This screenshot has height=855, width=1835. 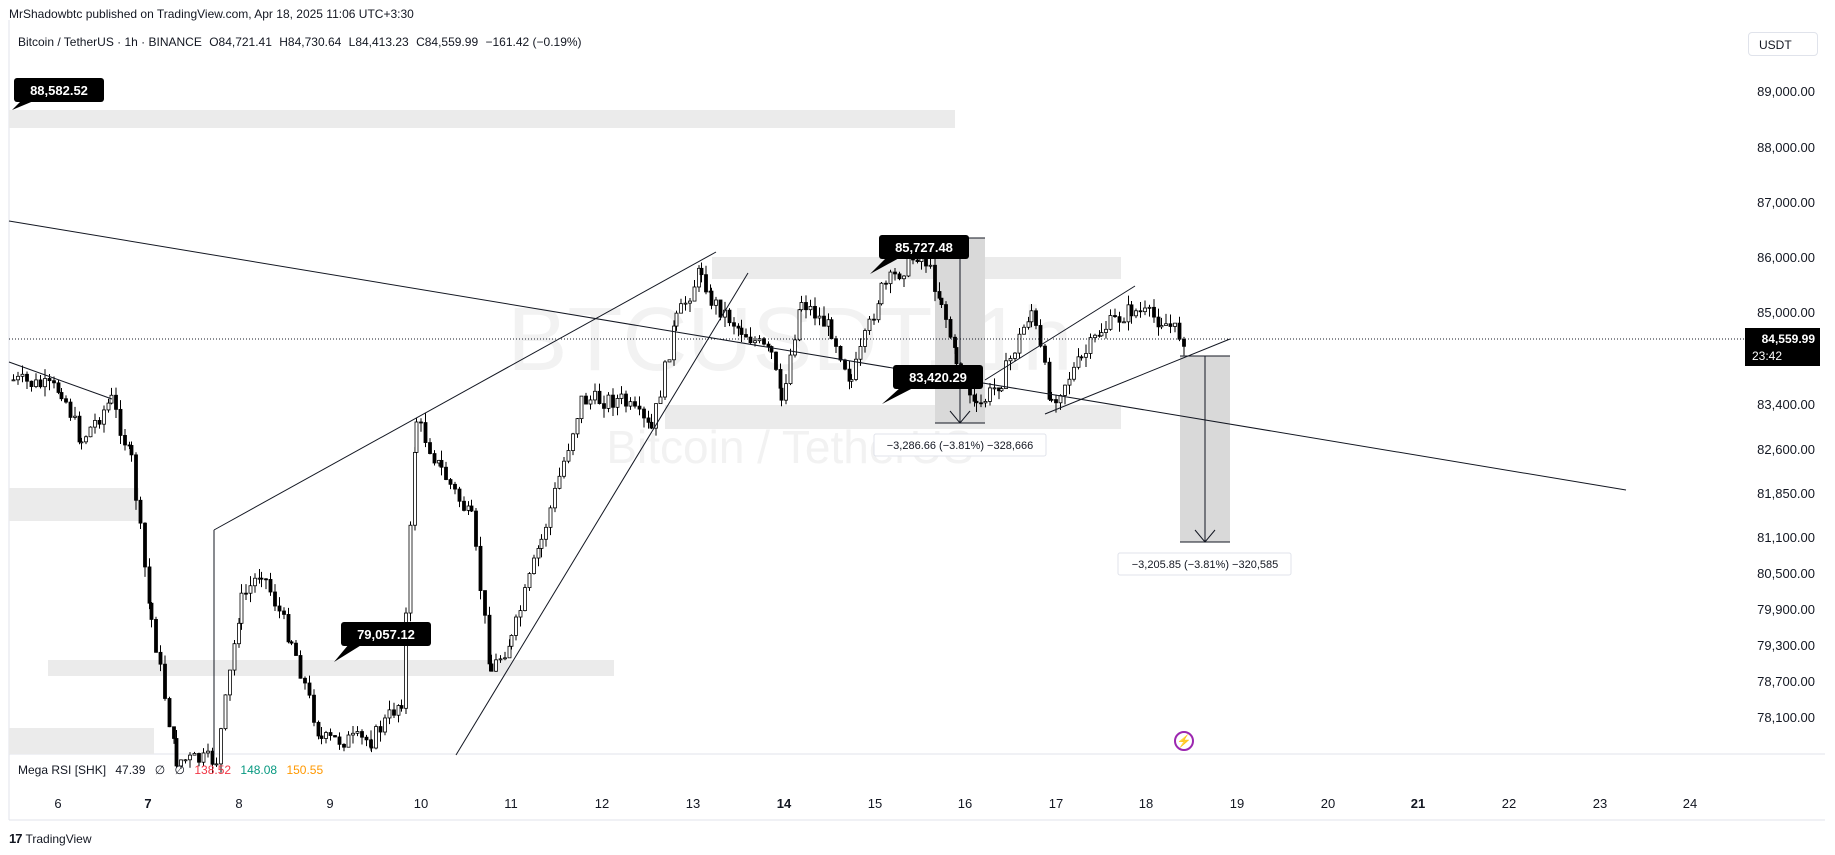 I want to click on footer: 17 TradingView, so click(x=50, y=838).